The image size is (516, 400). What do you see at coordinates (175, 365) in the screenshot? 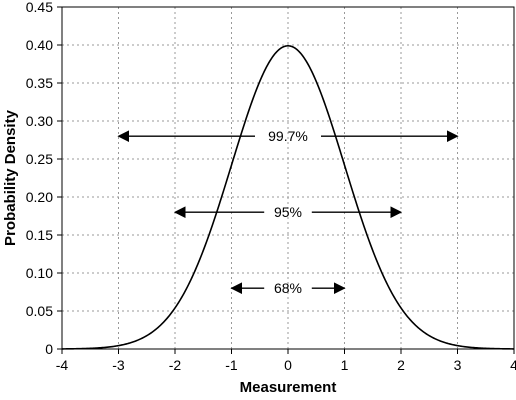
I see `x-tick-label: -2` at bounding box center [175, 365].